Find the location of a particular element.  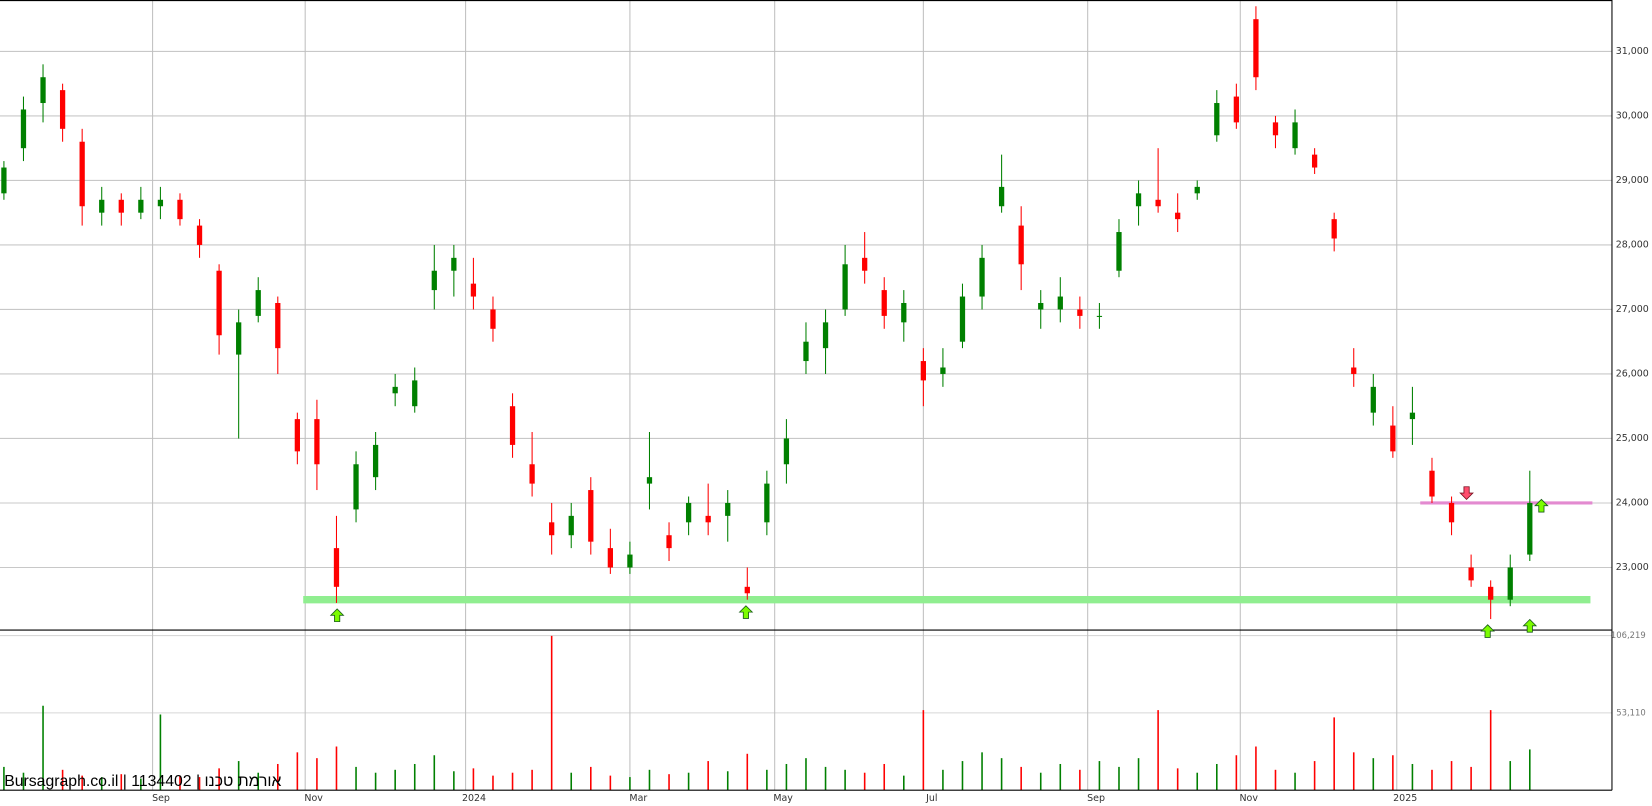

y-tick-label: 27,000 is located at coordinates (1632, 309).